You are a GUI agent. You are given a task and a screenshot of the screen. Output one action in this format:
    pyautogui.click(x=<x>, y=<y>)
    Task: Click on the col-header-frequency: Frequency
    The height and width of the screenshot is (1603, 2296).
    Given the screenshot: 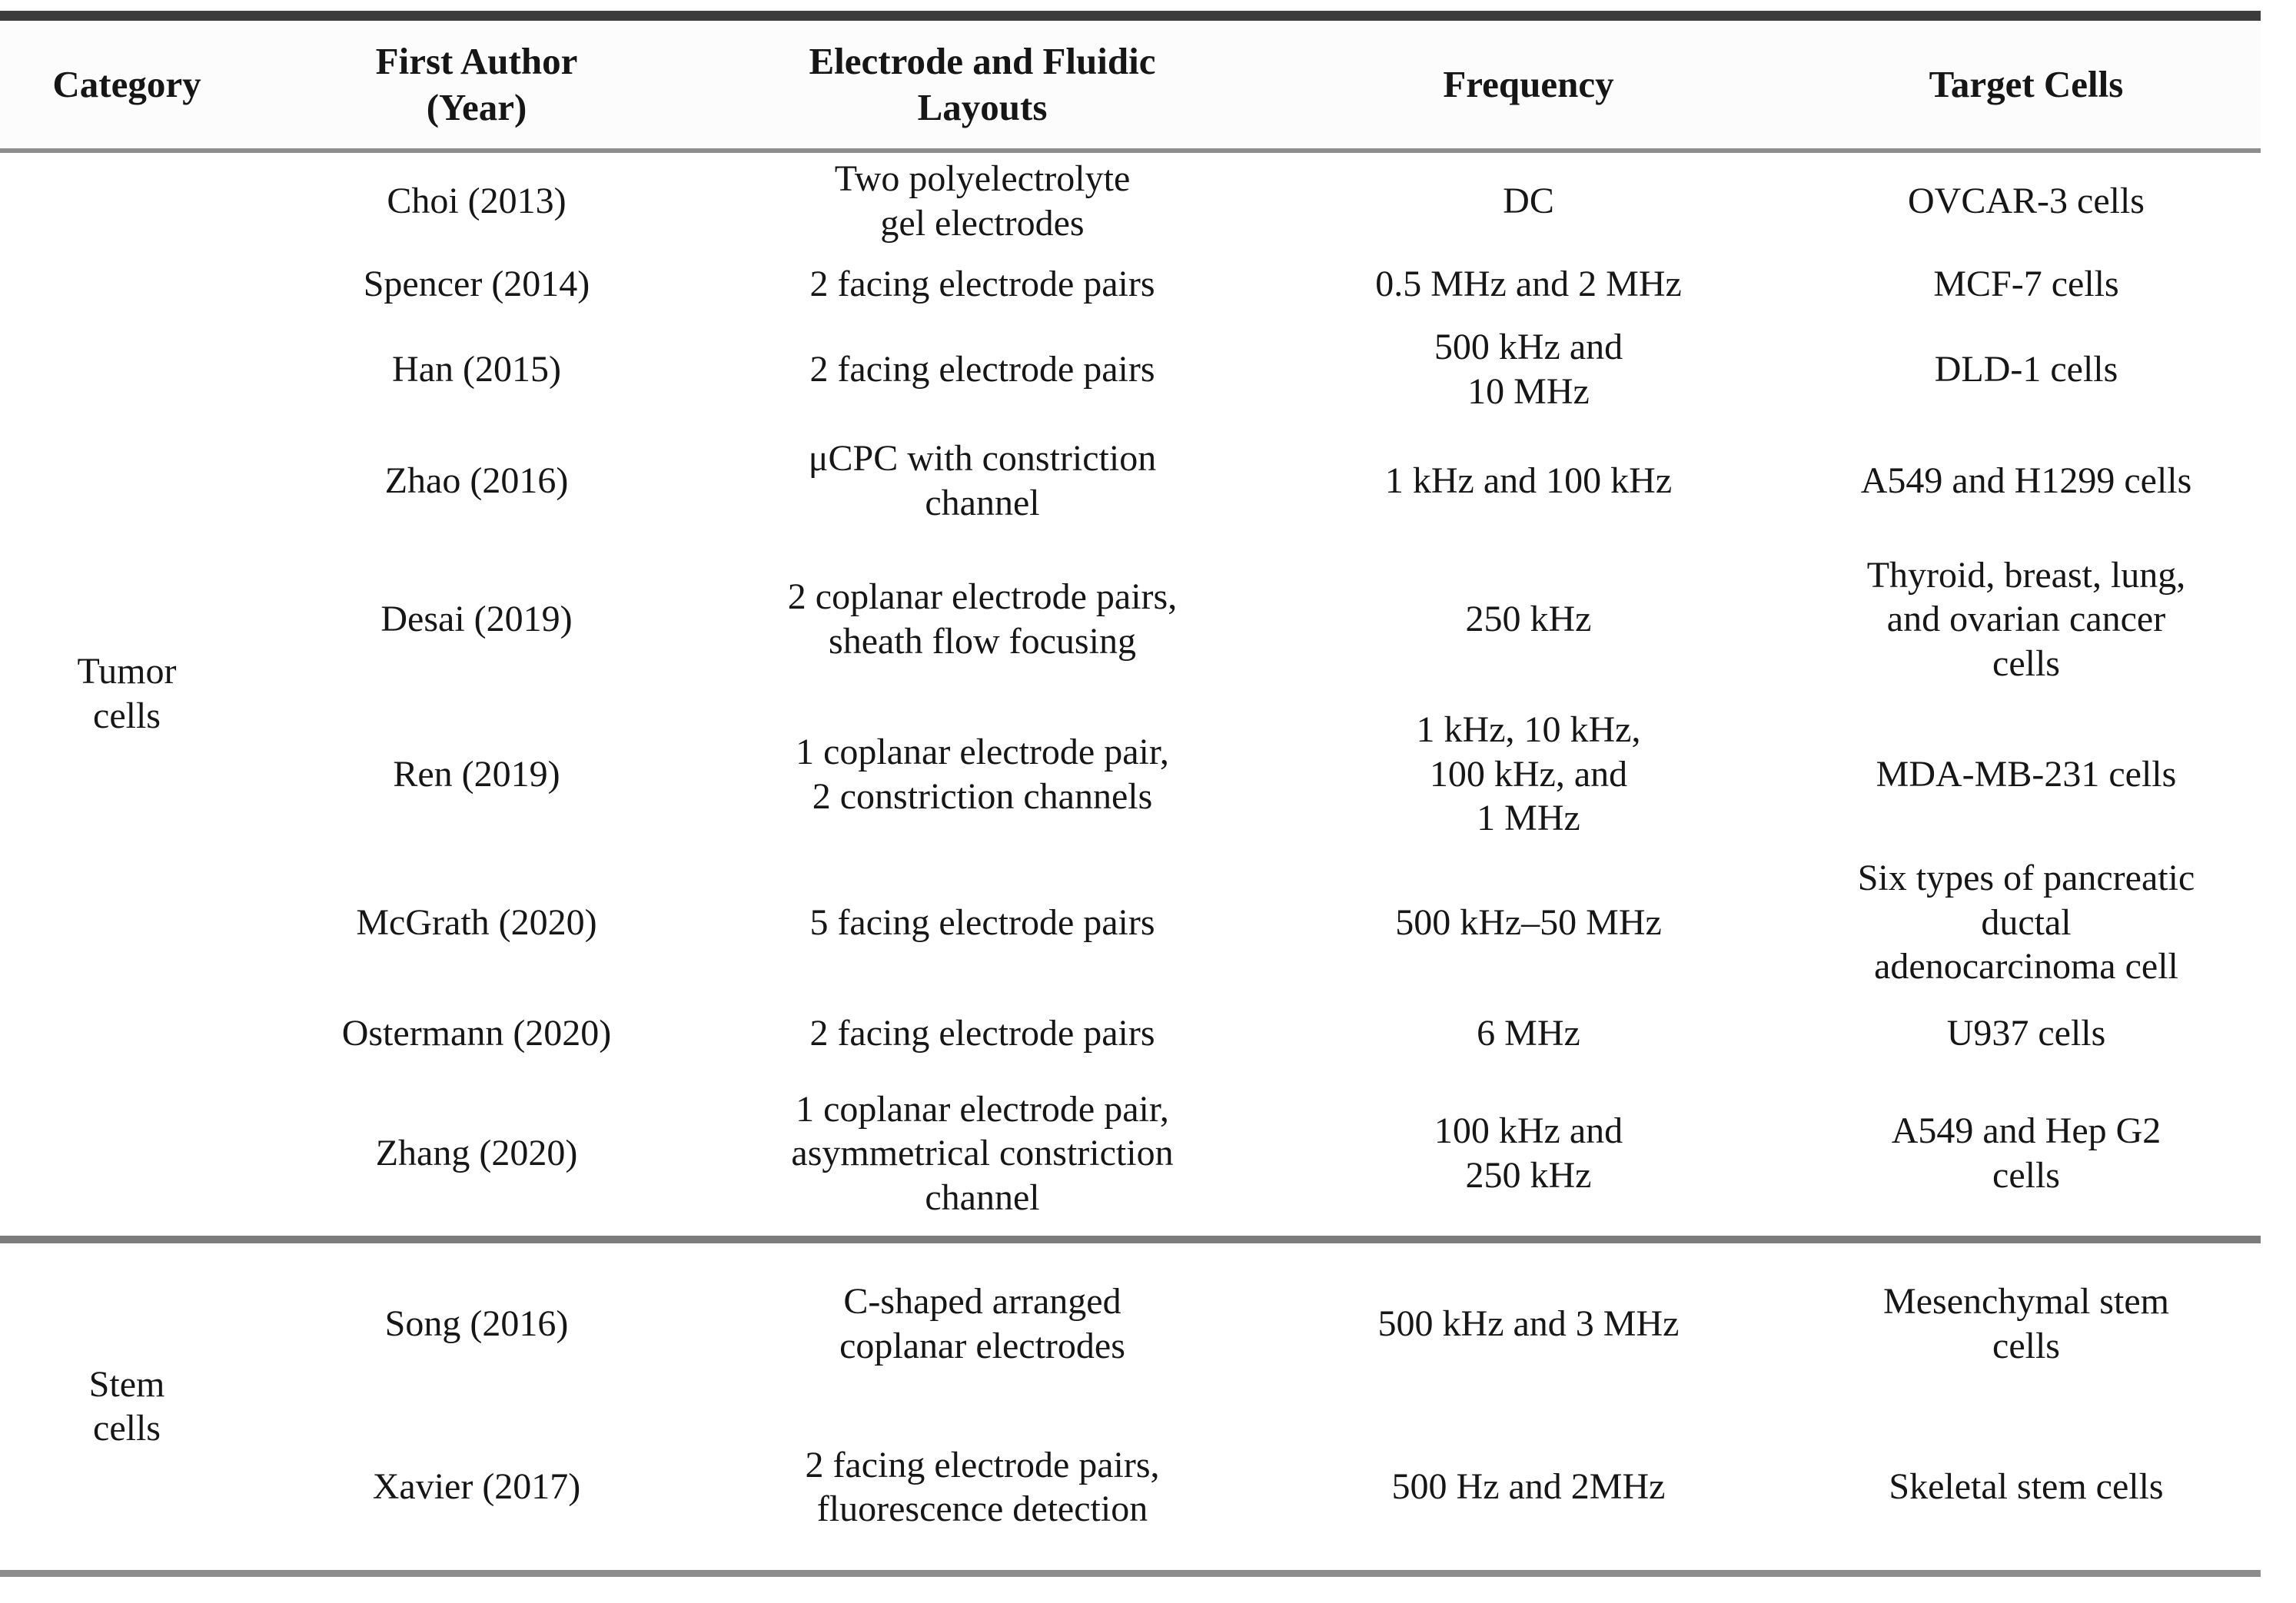 What is the action you would take?
    pyautogui.click(x=1528, y=84)
    